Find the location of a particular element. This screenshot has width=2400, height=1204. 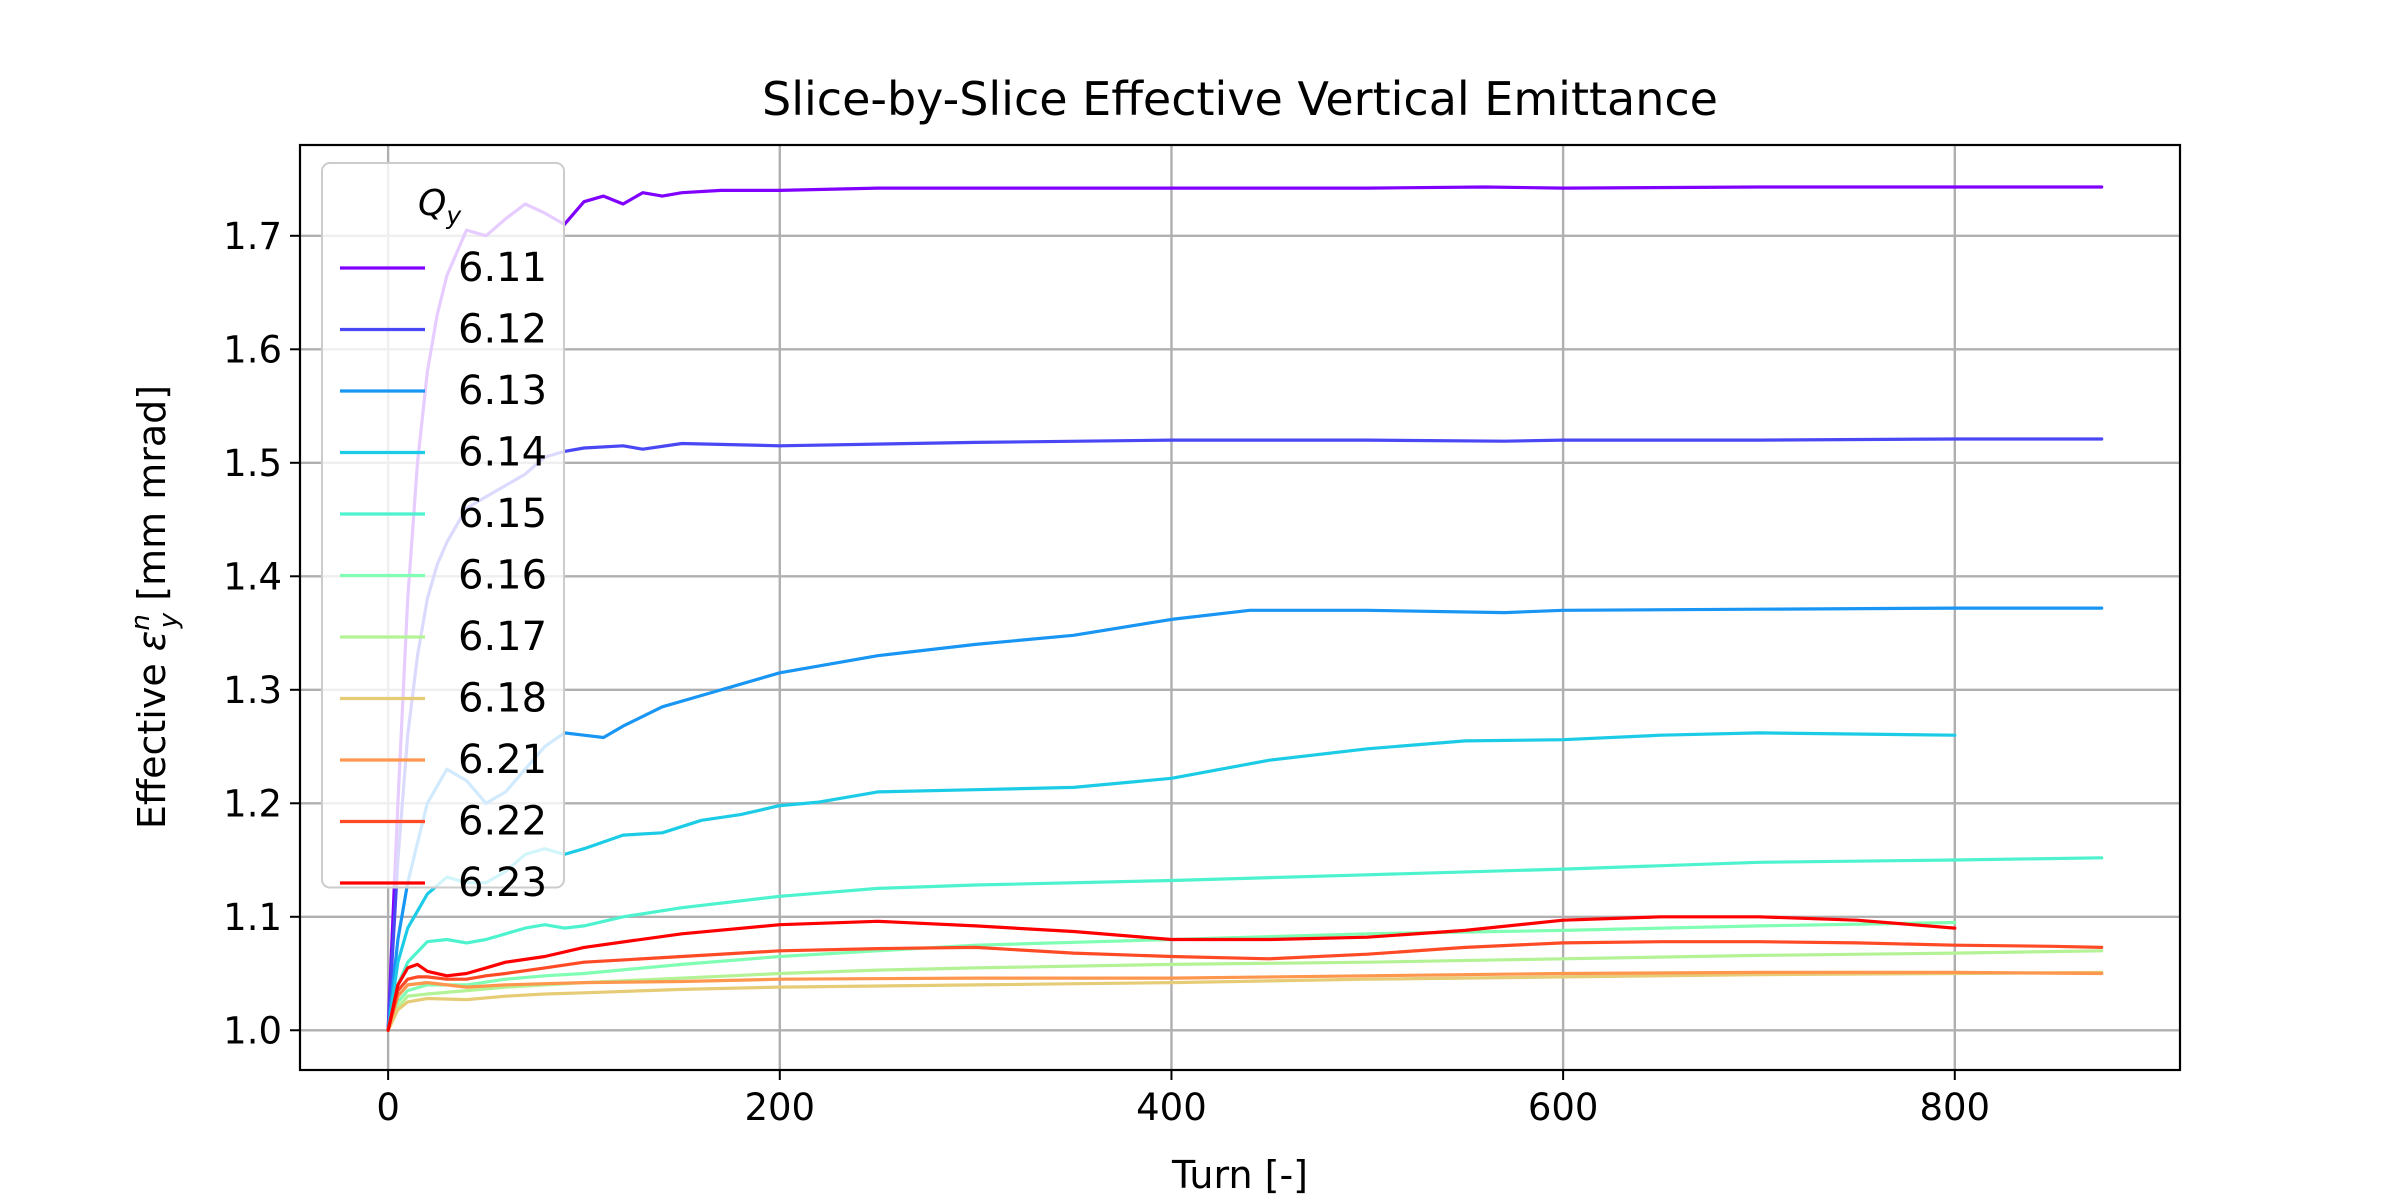

legend-title-sub: y is located at coordinates (453, 215).